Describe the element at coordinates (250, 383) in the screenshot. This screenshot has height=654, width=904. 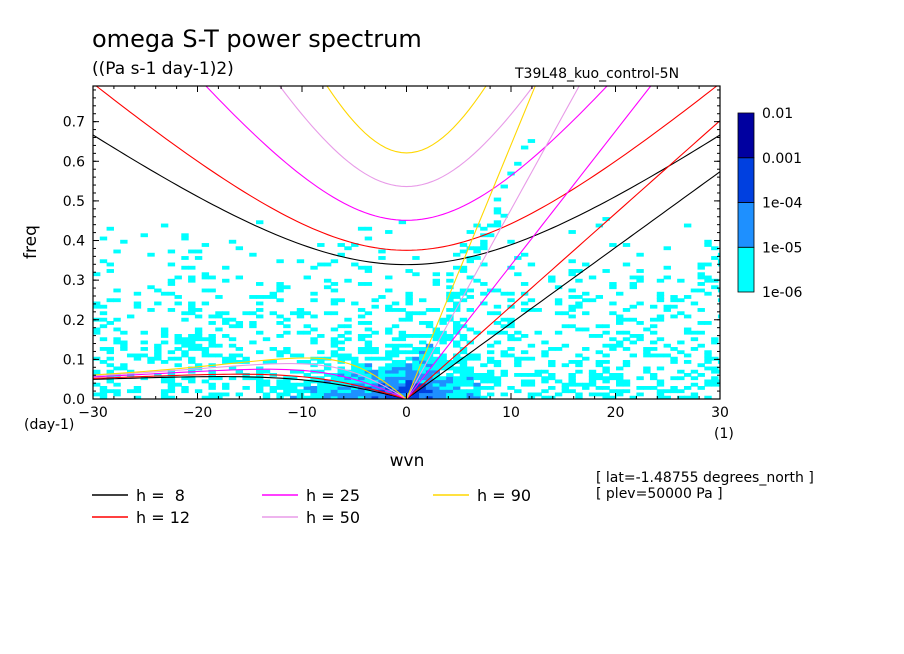
I see `dispersion-line` at that location.